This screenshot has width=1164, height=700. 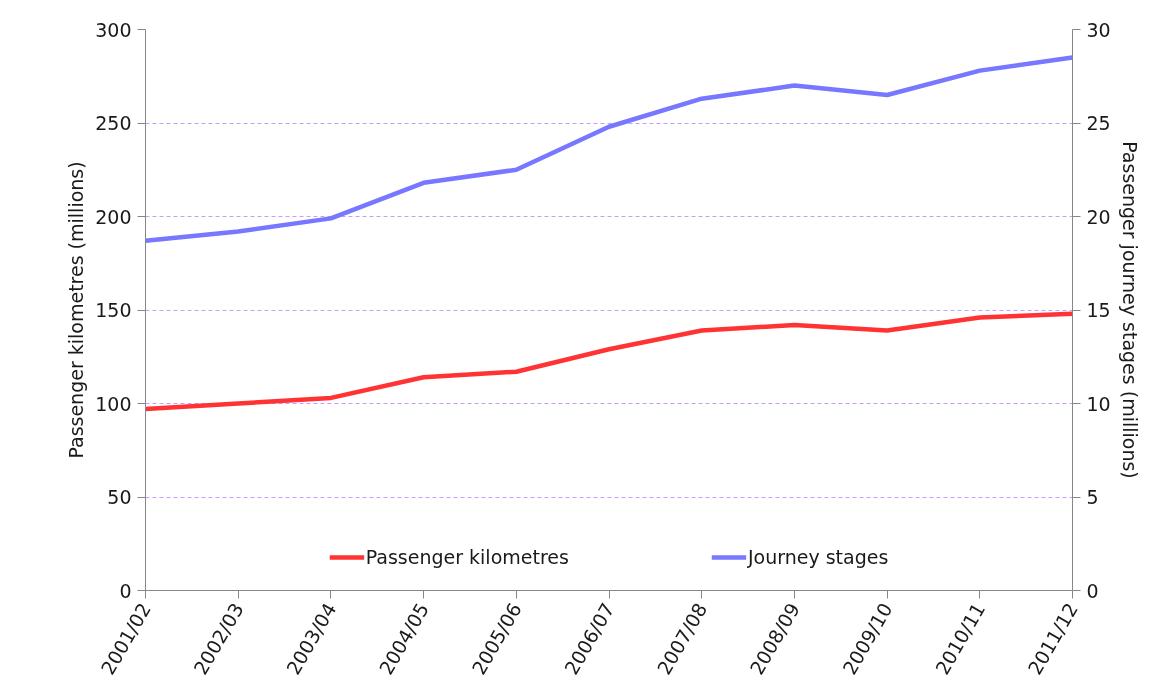 What do you see at coordinates (818, 557) in the screenshot?
I see `legend-label: Journey stages` at bounding box center [818, 557].